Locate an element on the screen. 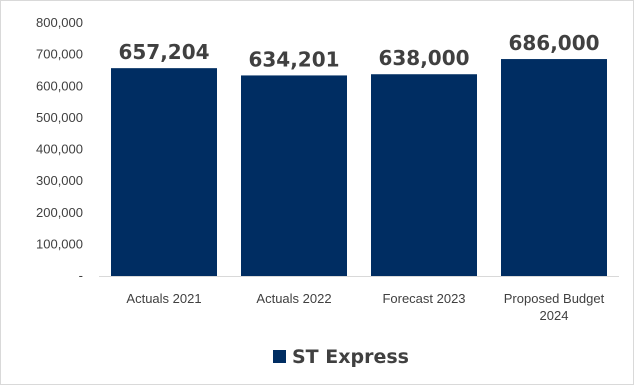 This screenshot has width=636, height=388. data-label: 657,204 is located at coordinates (163, 52).